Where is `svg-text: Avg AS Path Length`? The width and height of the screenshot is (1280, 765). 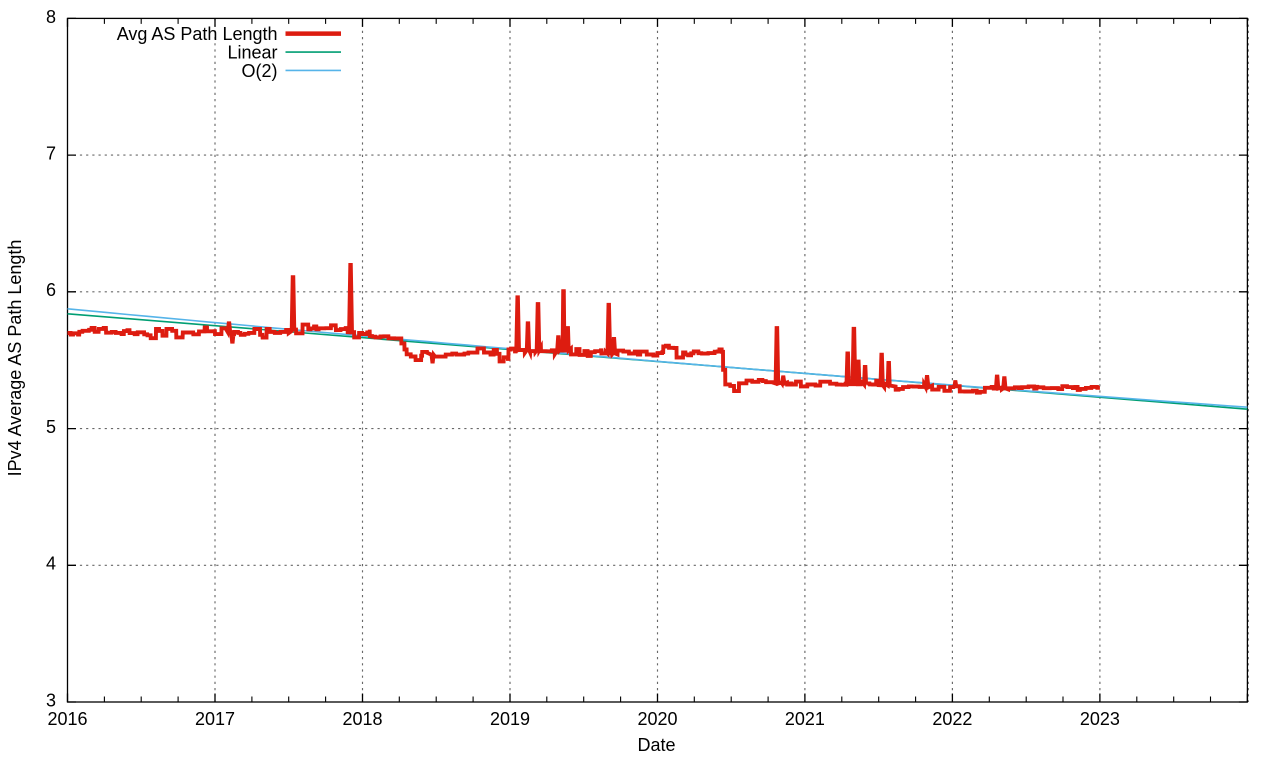
svg-text: Avg AS Path Length is located at coordinates (197, 34).